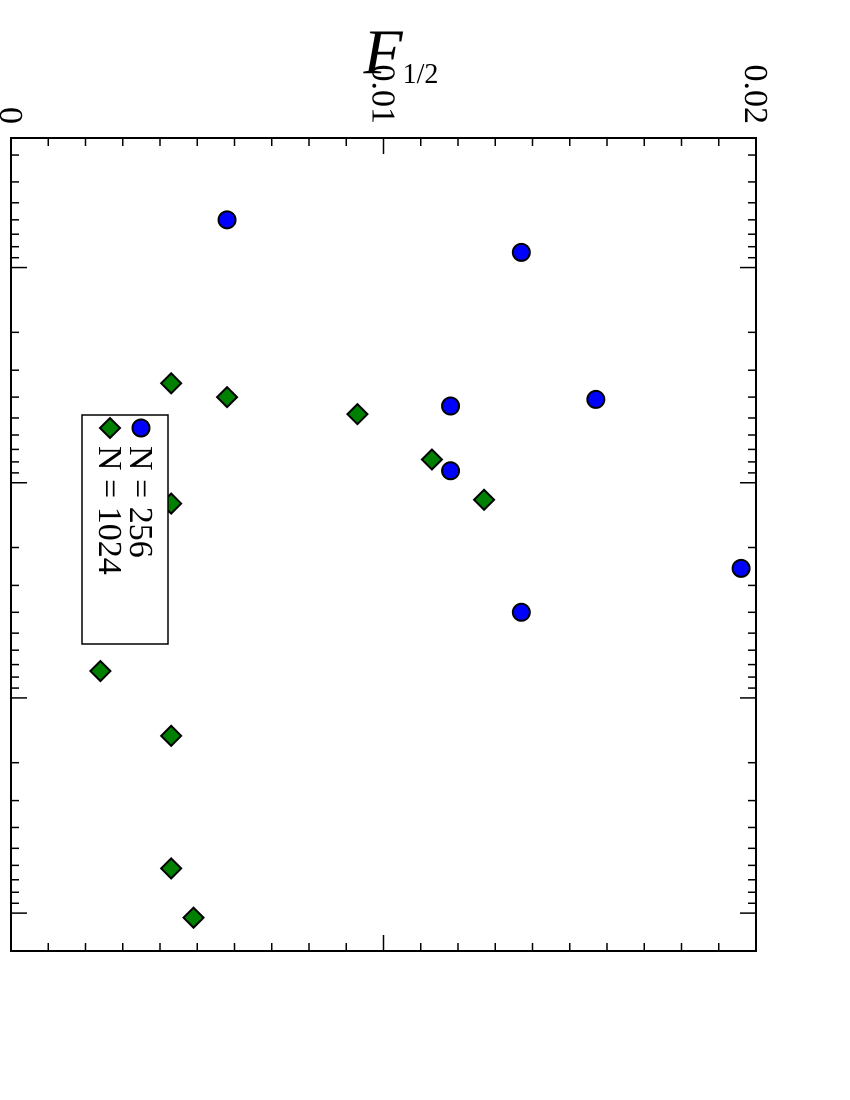 The image size is (850, 1100). I want to click on x-tick-label-exponent: 3, so click(0, 500).